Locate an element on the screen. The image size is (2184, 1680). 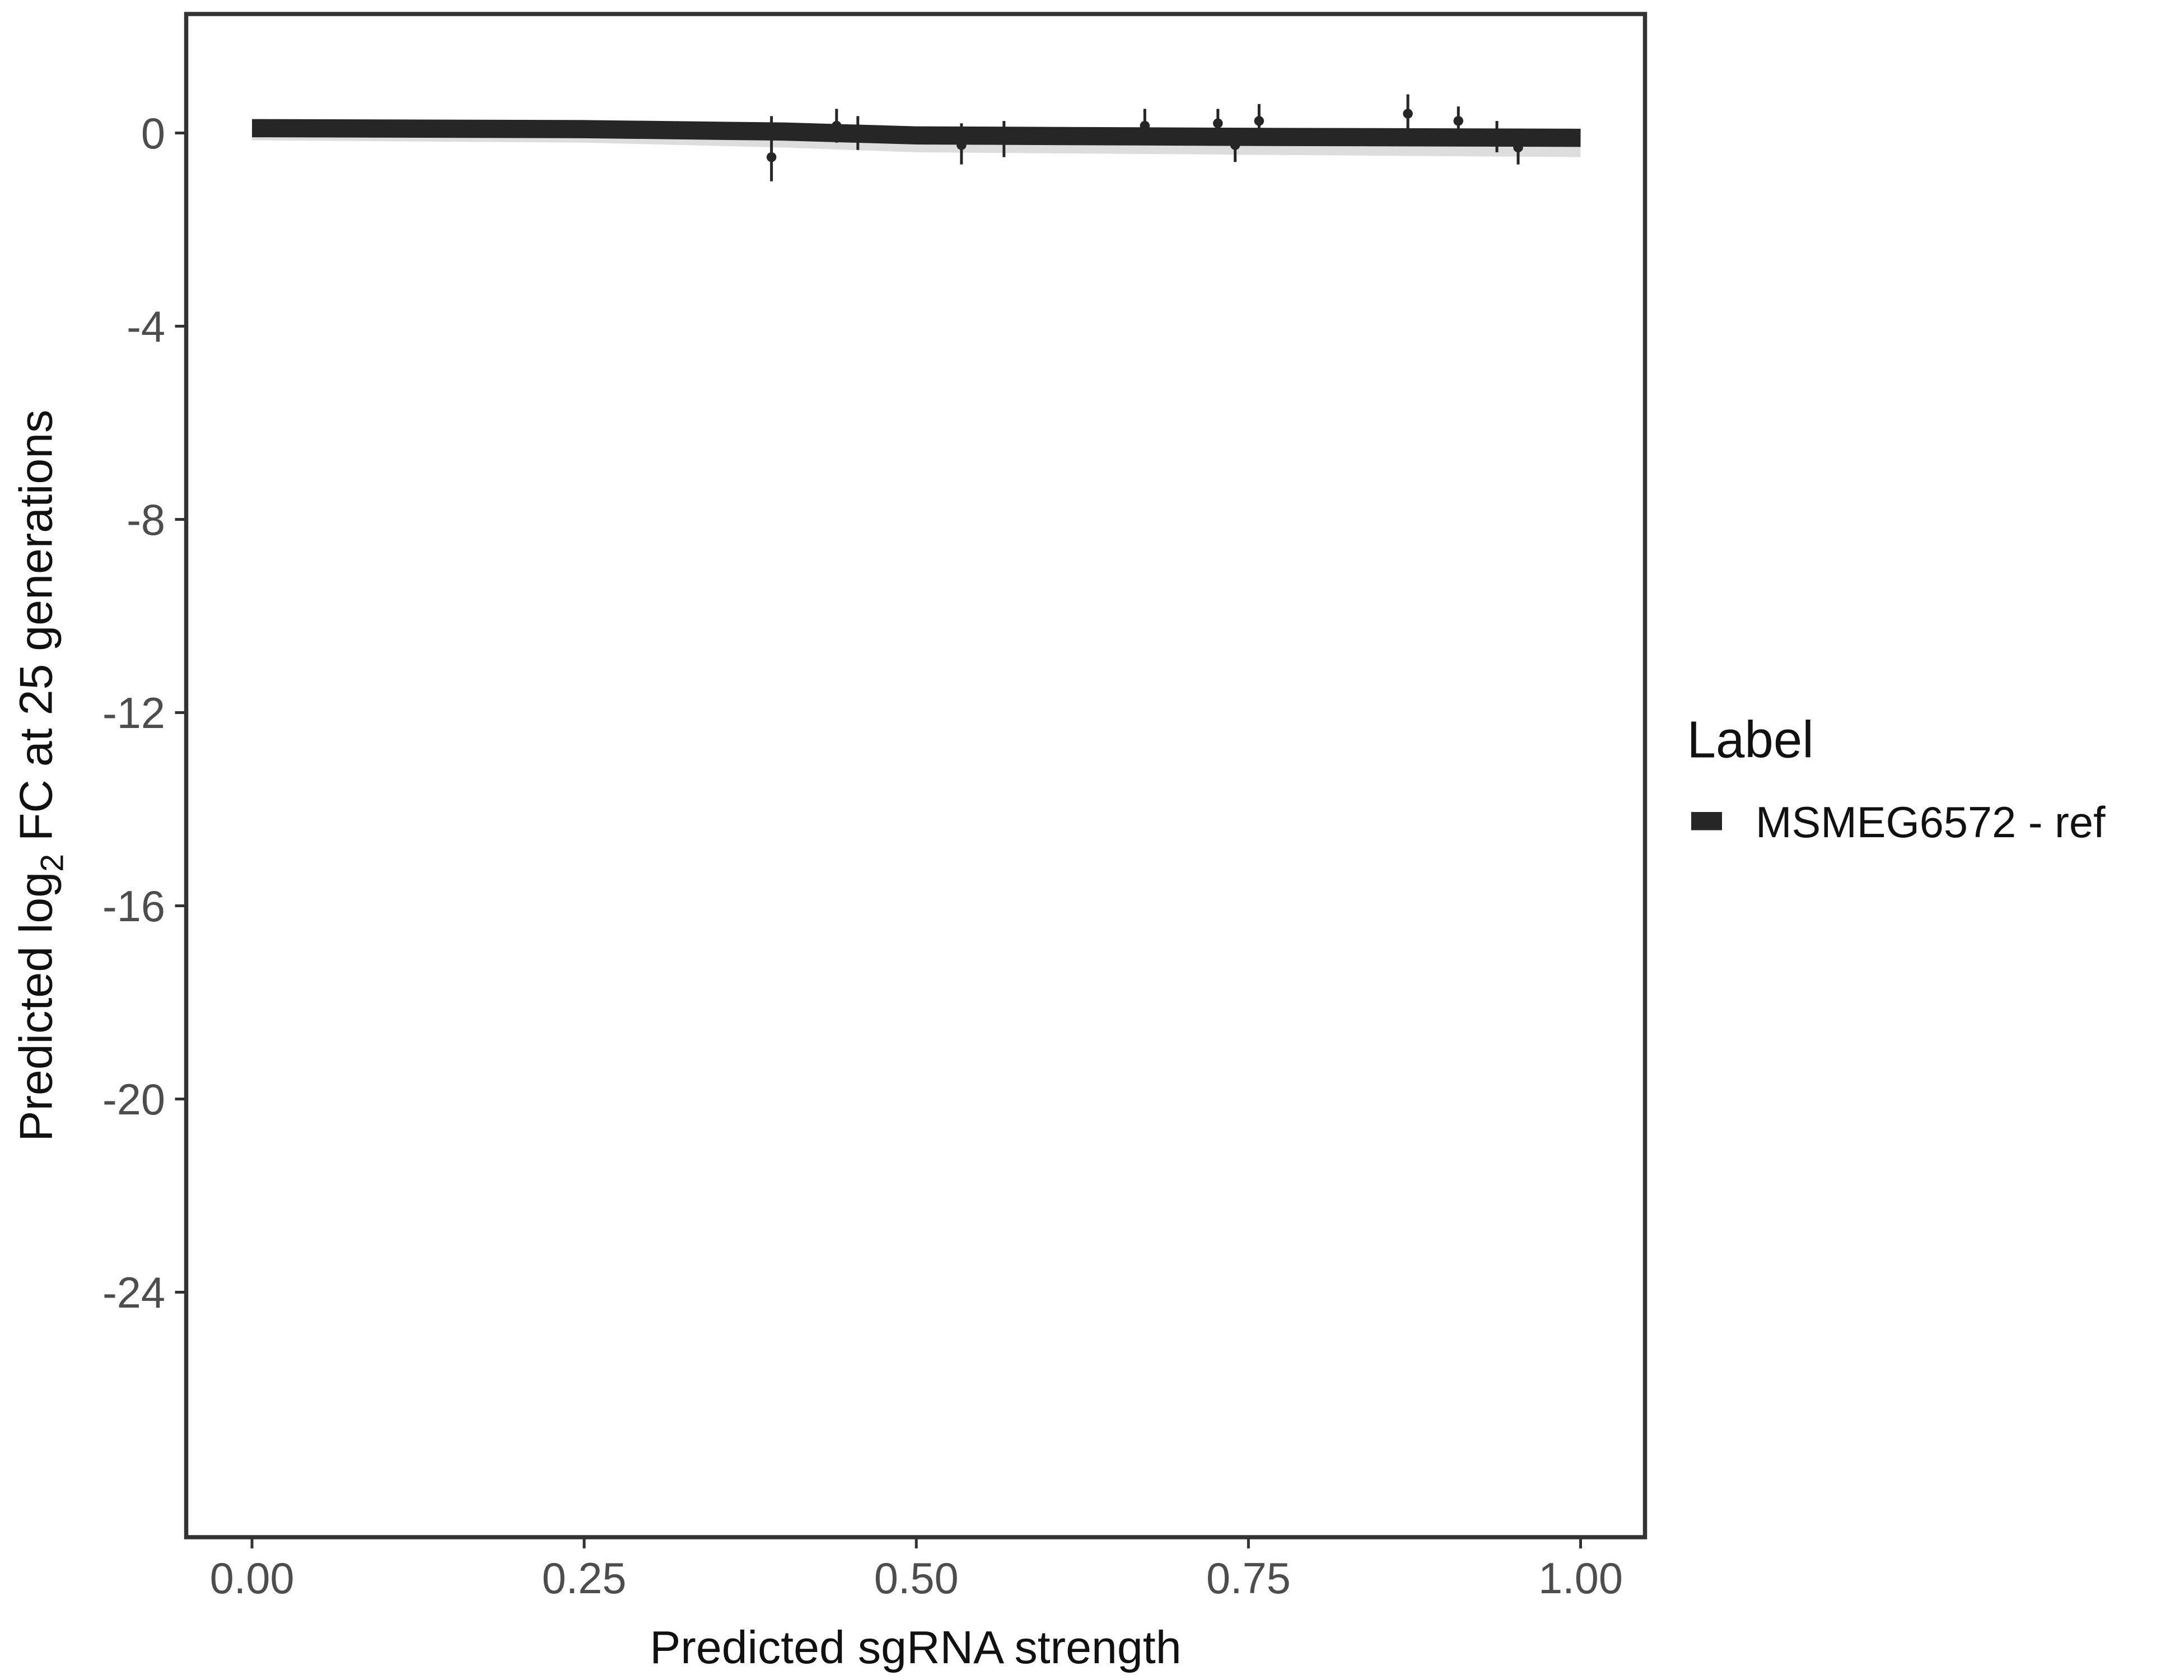
x-tick-label: 1.00 is located at coordinates (1581, 1579).